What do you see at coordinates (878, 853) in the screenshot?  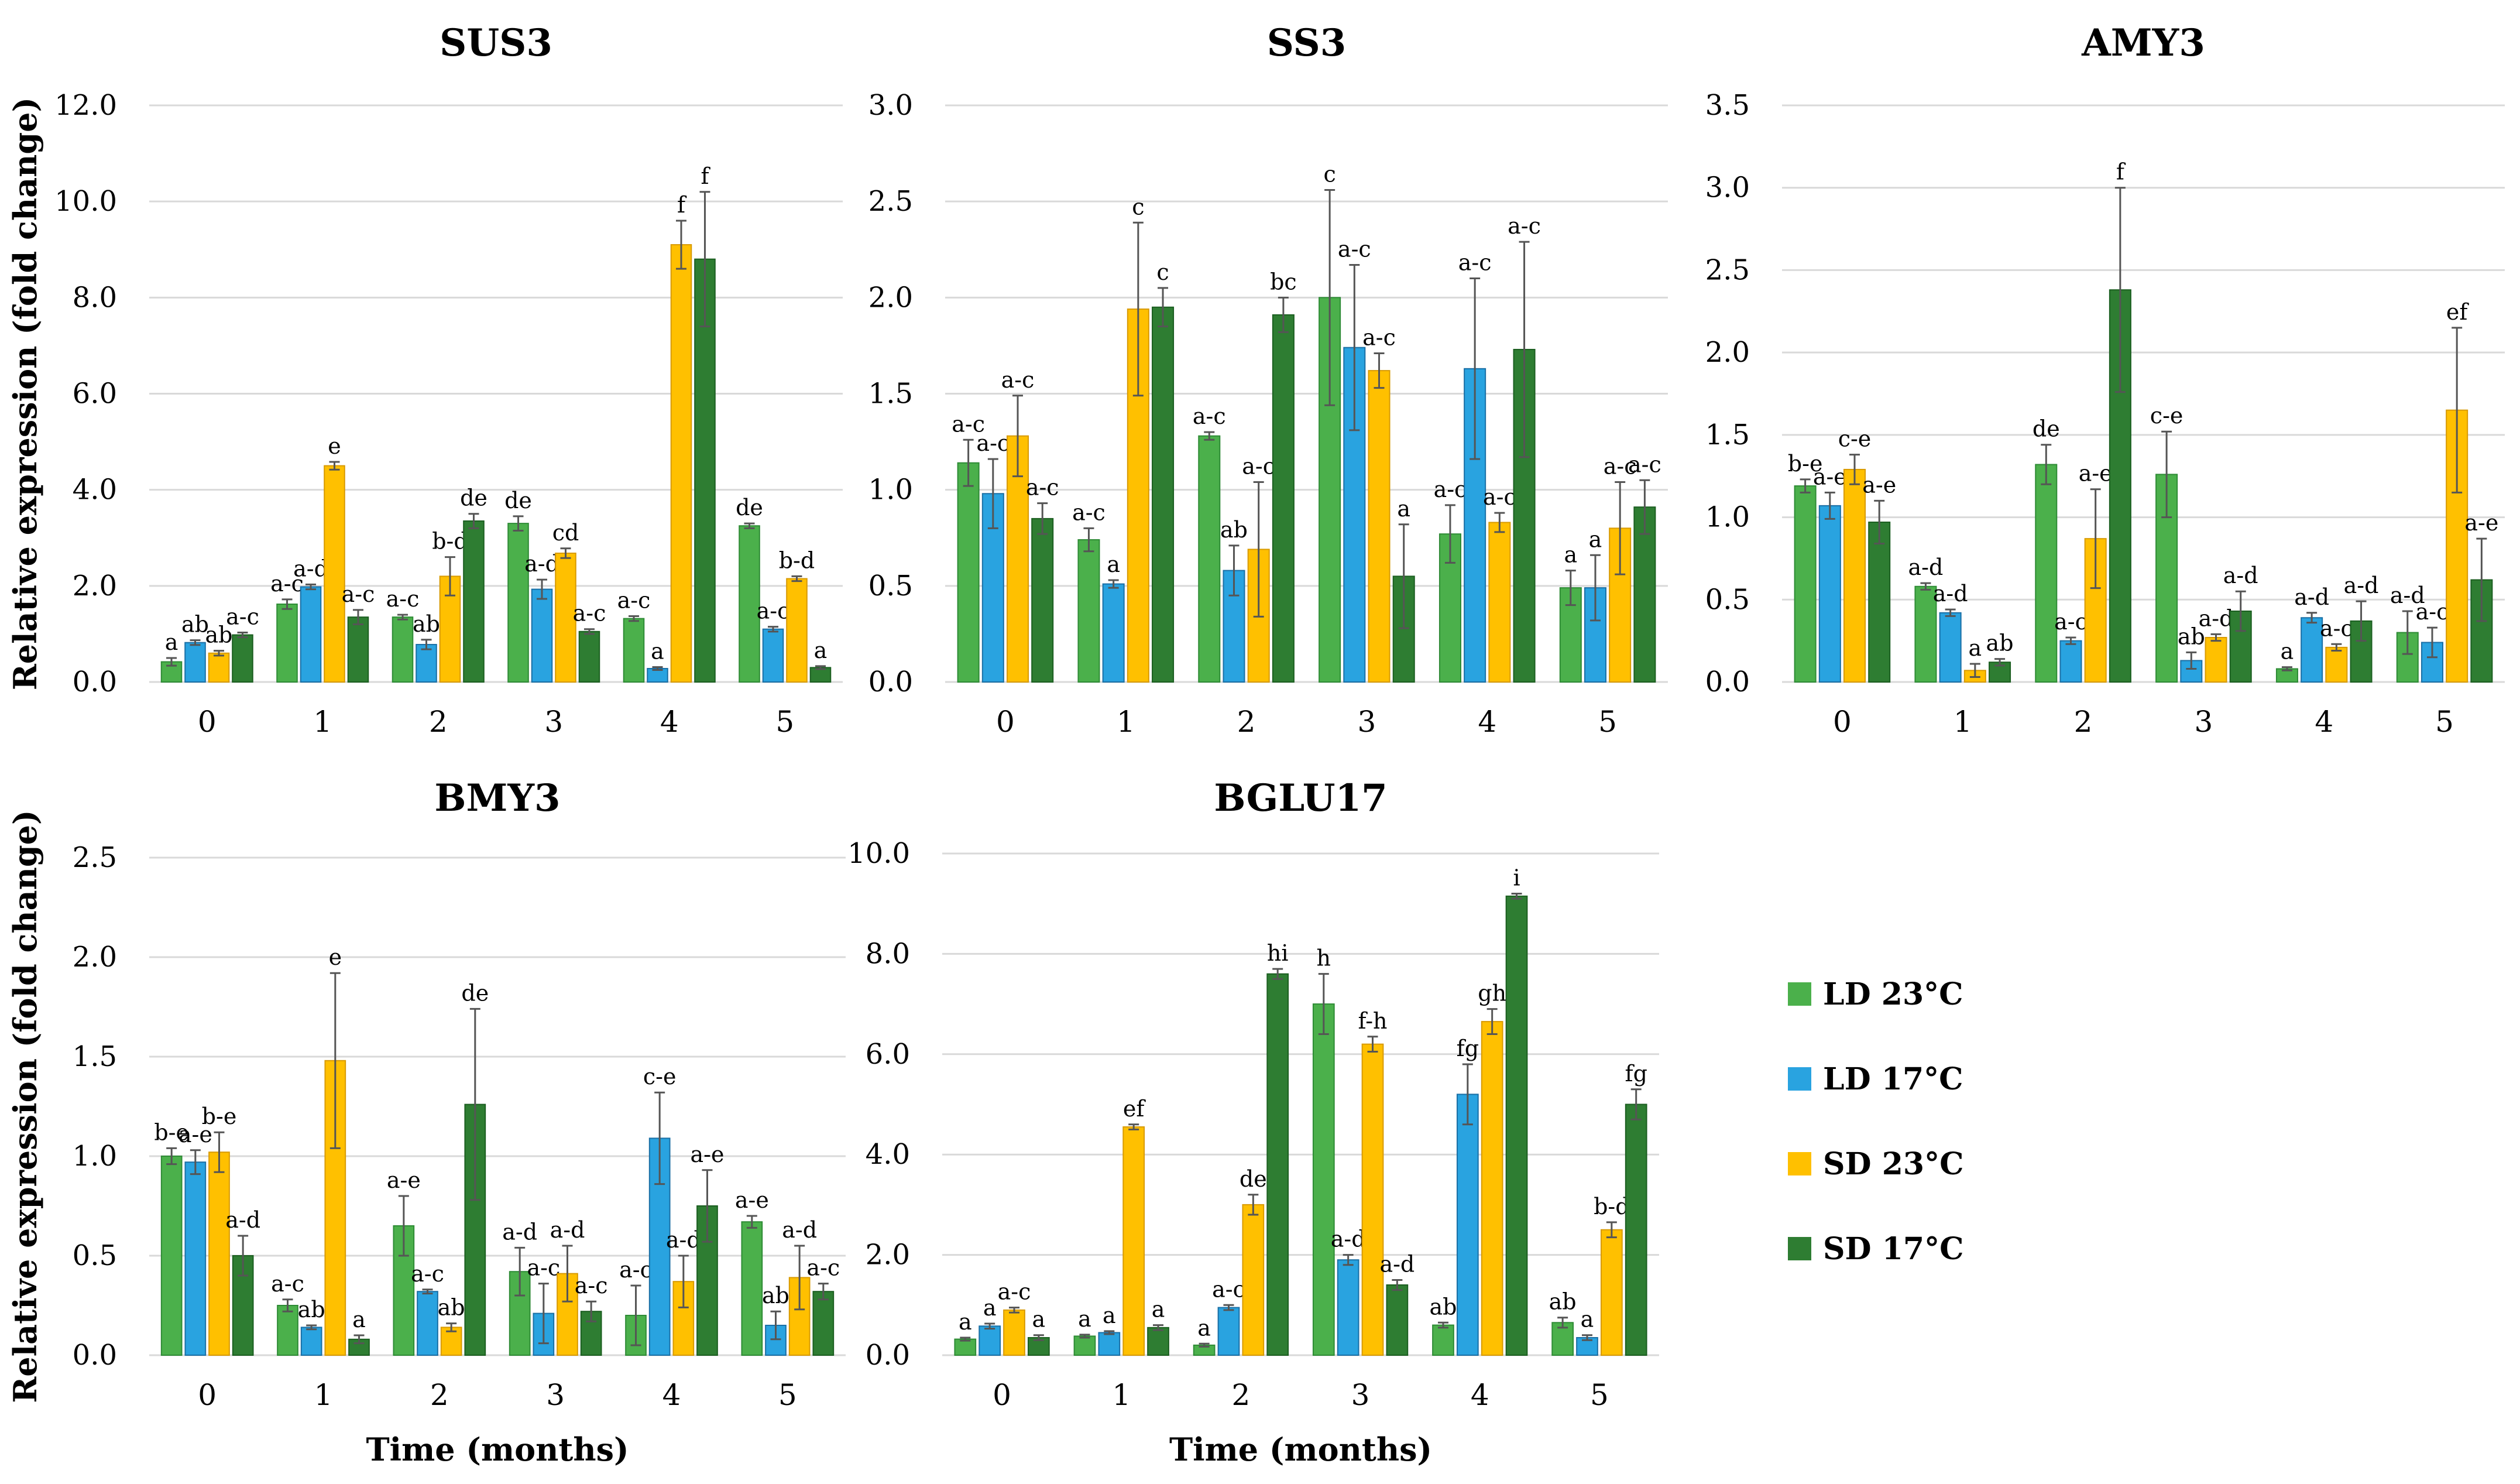 I see `y-tick-label: 10.0` at bounding box center [878, 853].